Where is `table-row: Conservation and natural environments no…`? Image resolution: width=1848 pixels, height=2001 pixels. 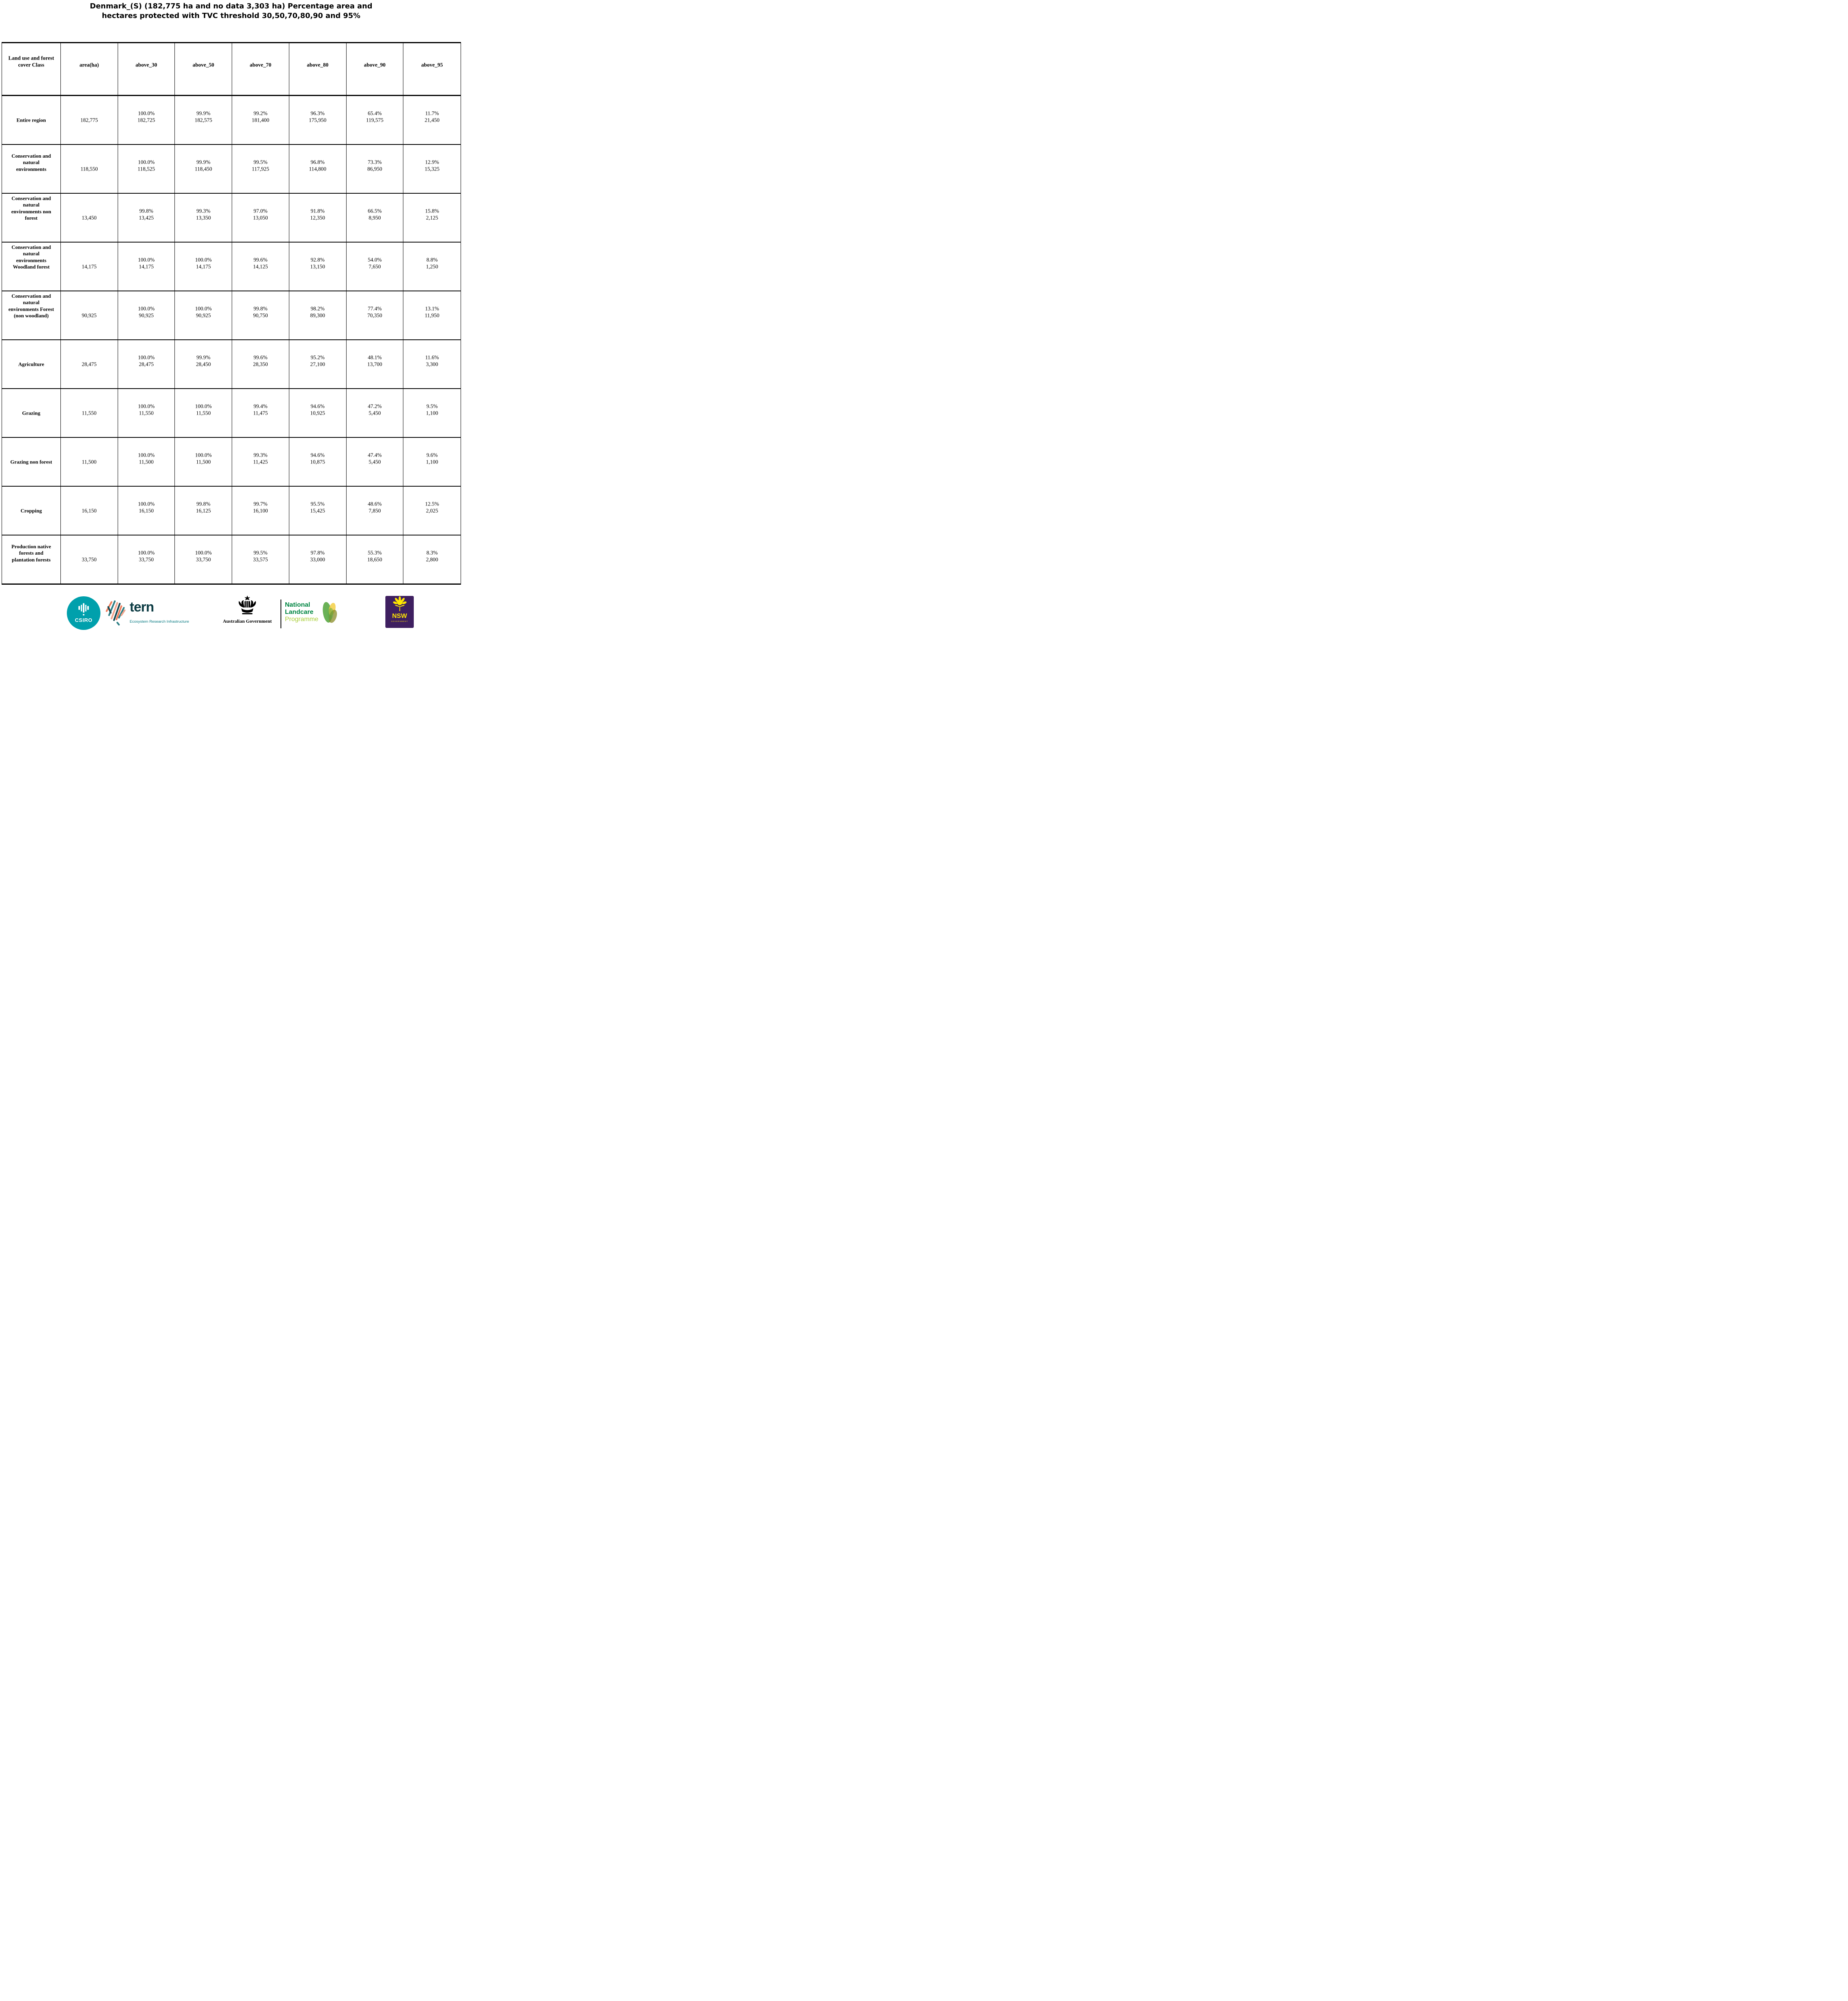
table-row: Conservation and natural environments no… is located at coordinates (231, 217).